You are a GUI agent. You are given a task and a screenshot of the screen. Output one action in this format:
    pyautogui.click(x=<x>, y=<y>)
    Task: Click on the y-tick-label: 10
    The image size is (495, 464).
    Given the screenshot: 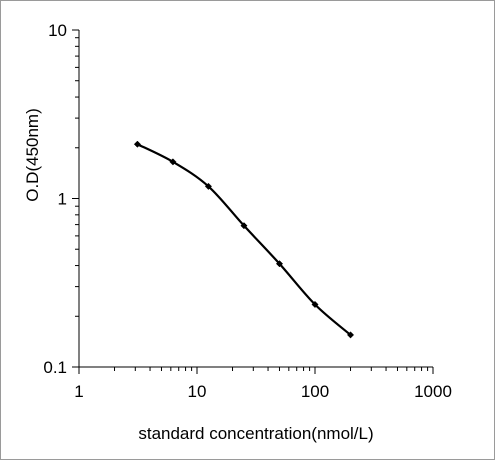 What is the action you would take?
    pyautogui.click(x=57, y=30)
    